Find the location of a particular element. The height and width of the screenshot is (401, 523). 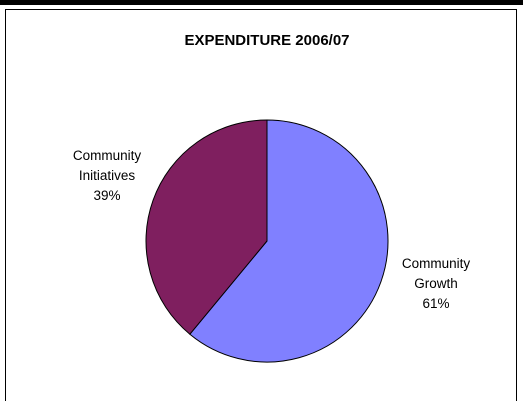

slice-percent-community-initiatives: 39% is located at coordinates (106, 195).